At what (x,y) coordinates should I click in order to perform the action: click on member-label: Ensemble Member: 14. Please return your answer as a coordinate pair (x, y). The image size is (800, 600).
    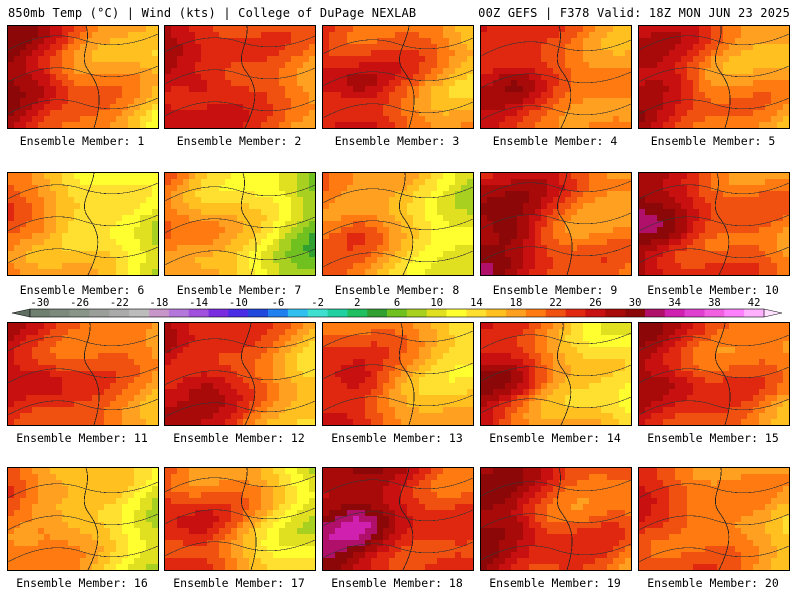
    Looking at the image, I should click on (555, 438).